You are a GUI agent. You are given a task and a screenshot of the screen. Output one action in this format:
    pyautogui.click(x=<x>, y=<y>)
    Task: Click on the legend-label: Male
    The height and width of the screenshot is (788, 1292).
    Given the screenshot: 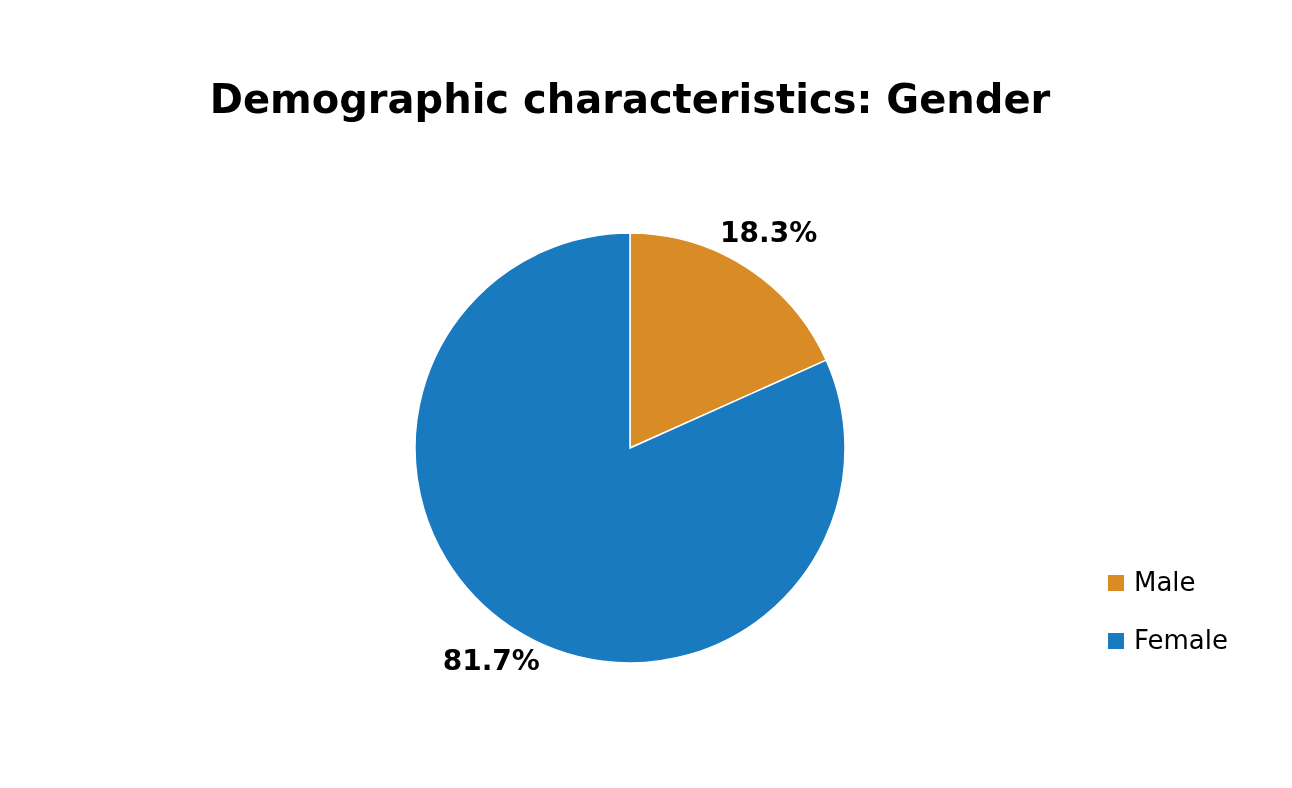 What is the action you would take?
    pyautogui.click(x=1165, y=581)
    